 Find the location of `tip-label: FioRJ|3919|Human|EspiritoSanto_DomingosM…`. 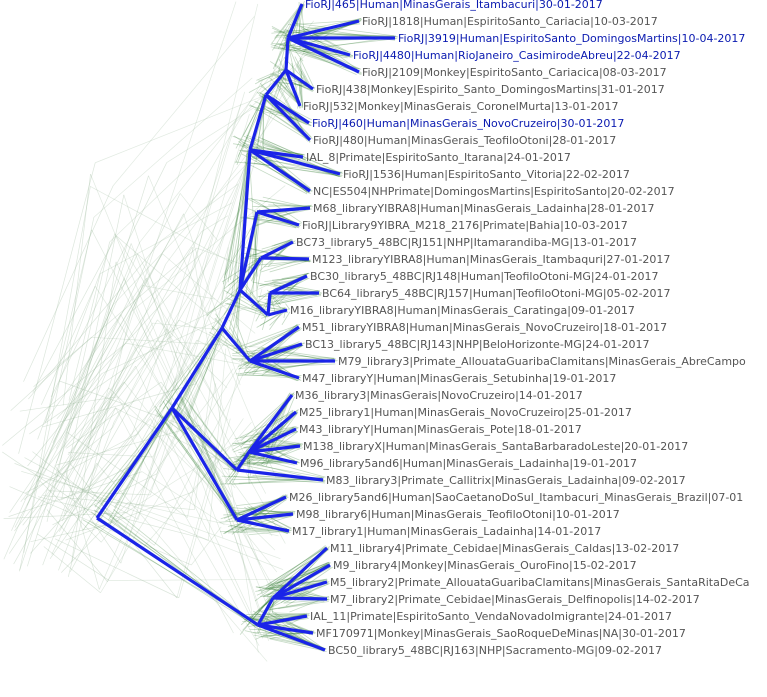

tip-label: FioRJ|3919|Human|EspiritoSanto_DomingosM… is located at coordinates (571, 38).